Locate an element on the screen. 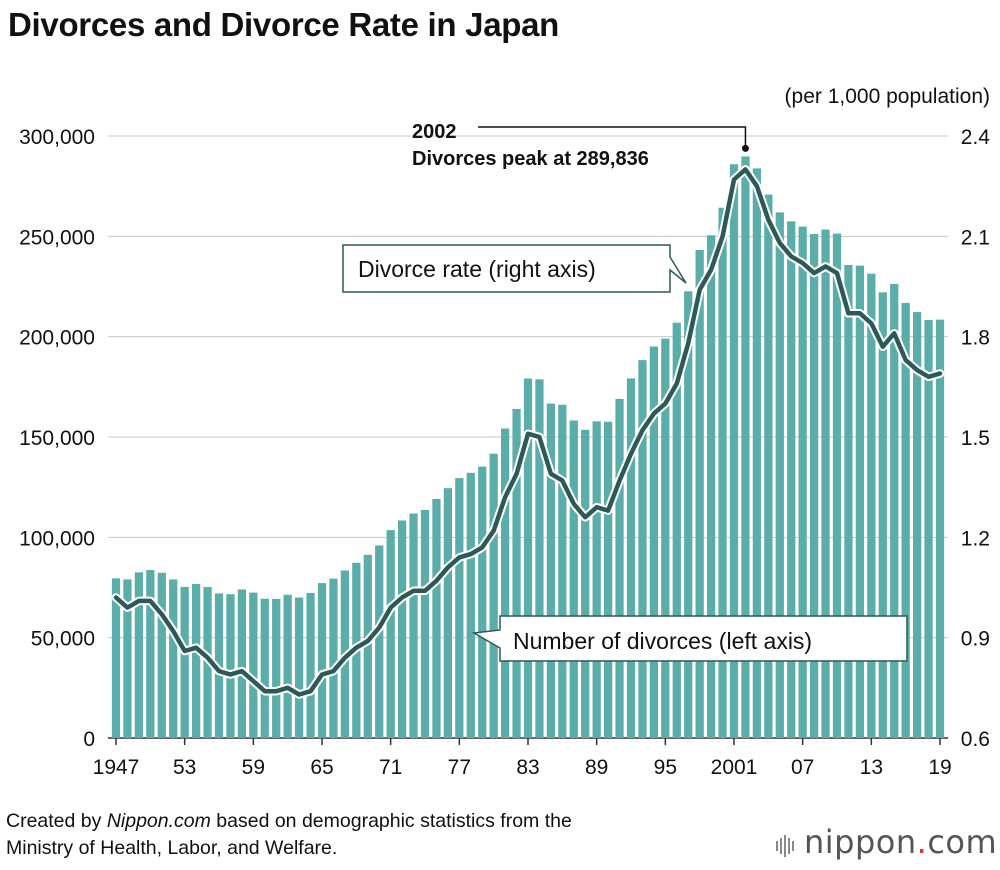  x-tick-label: 59 is located at coordinates (253, 767).